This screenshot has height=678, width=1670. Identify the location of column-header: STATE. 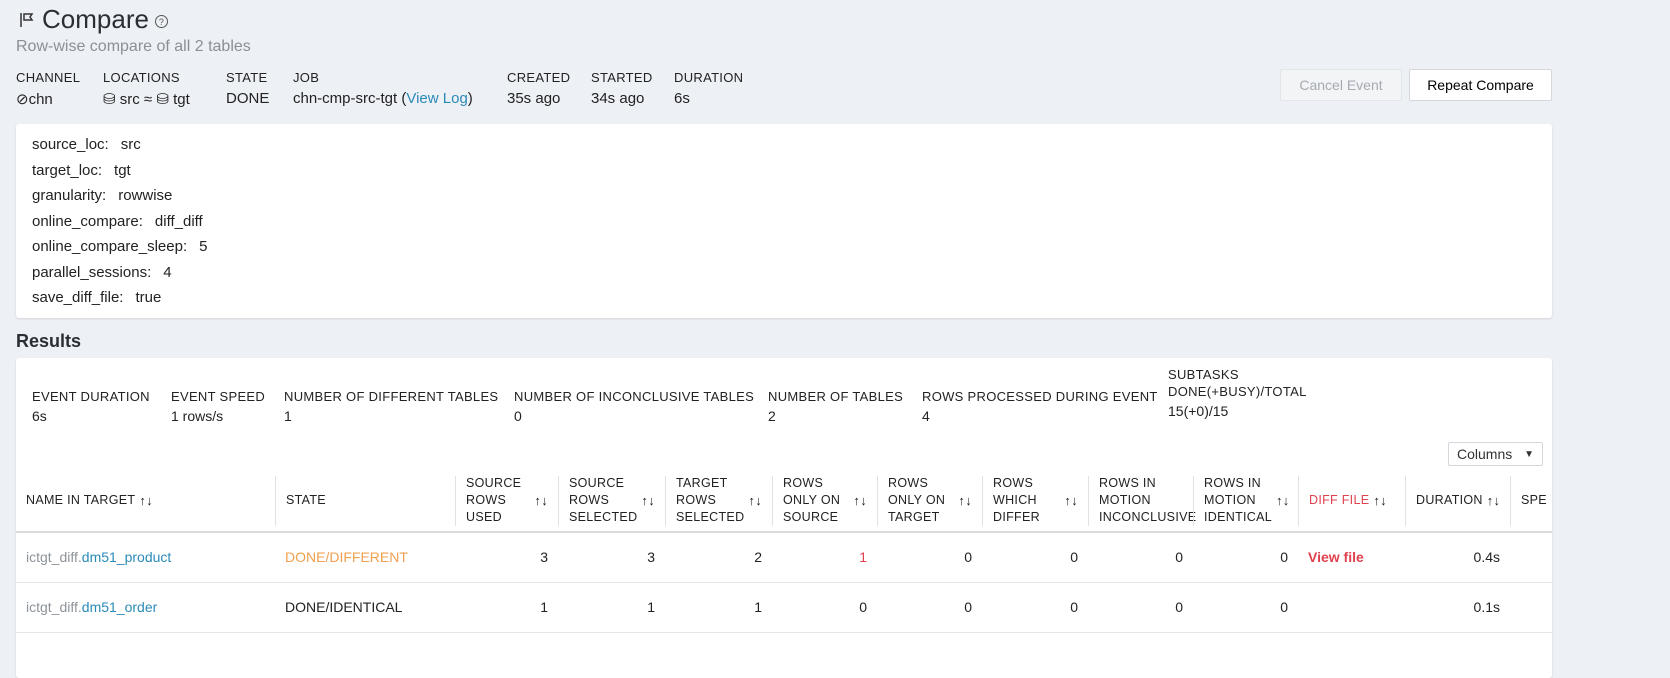
(365, 501).